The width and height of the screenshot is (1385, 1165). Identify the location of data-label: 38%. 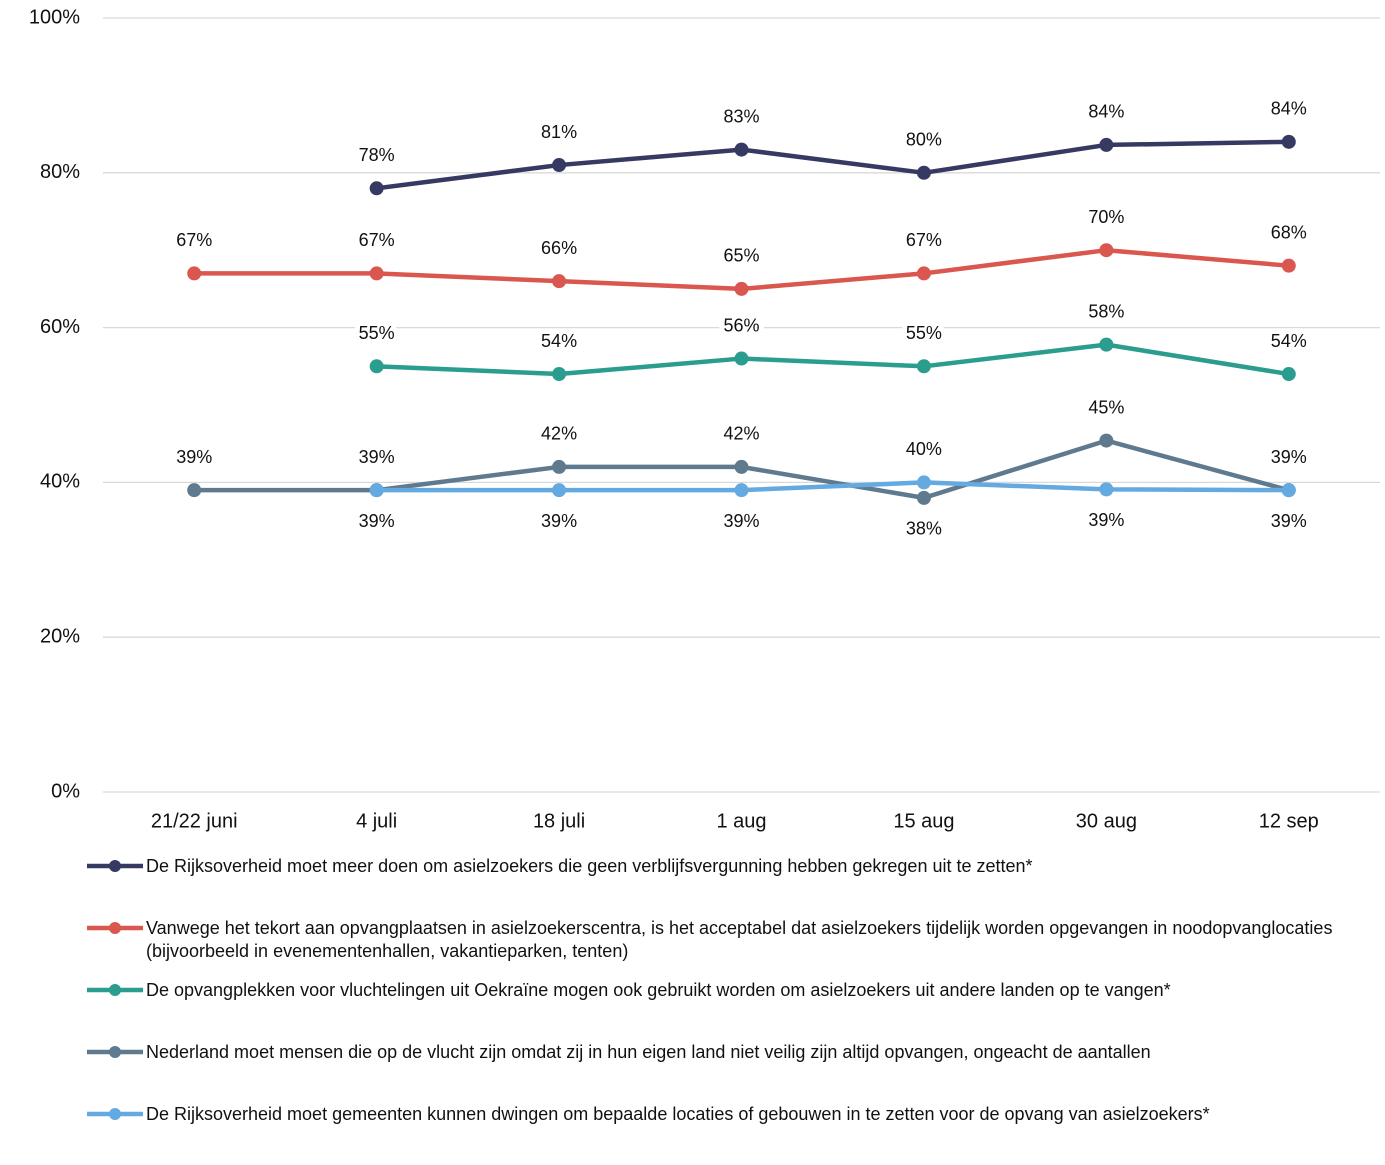
(924, 529).